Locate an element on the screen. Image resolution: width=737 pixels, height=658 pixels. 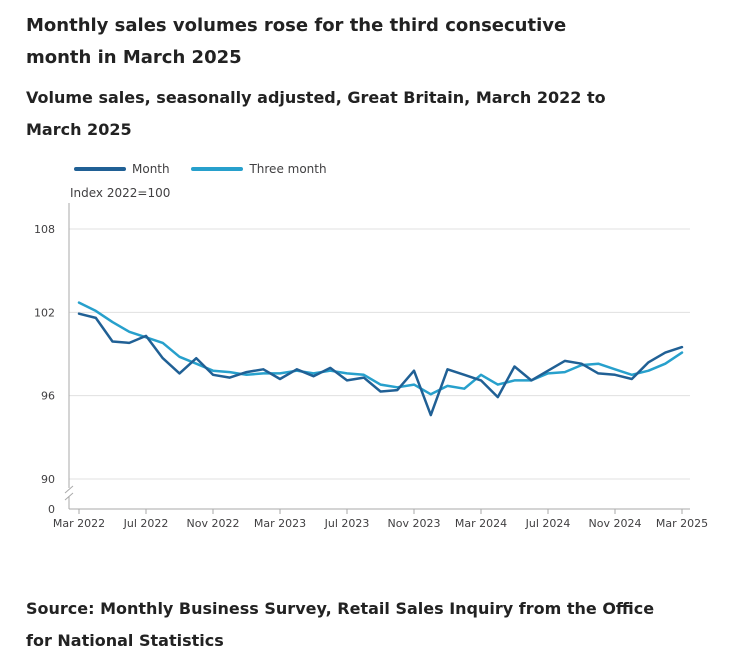
axis-break-gap is located at coordinates (69, 492).